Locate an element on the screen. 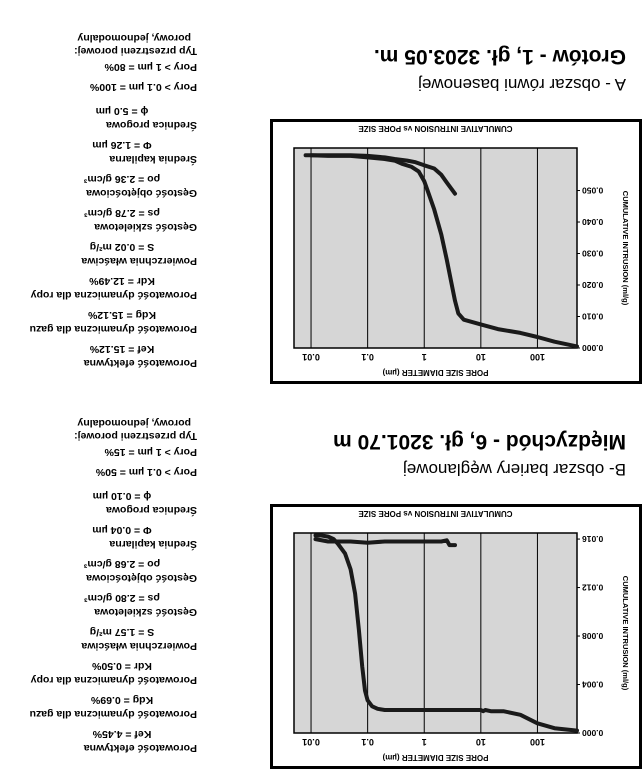 This screenshot has height=769, width=642. param-value: Kdg = 15.12% is located at coordinates (122, 315).